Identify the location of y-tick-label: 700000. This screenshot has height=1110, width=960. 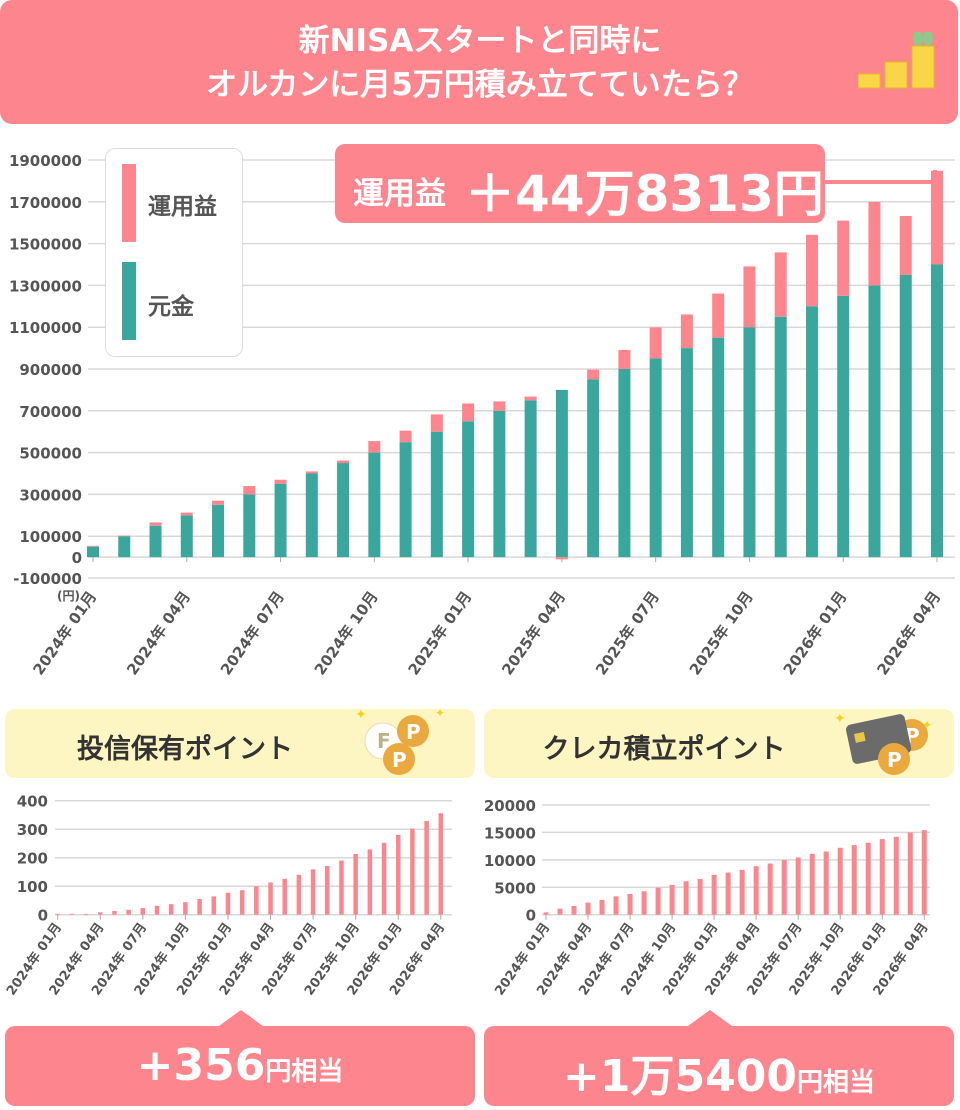
(50, 412).